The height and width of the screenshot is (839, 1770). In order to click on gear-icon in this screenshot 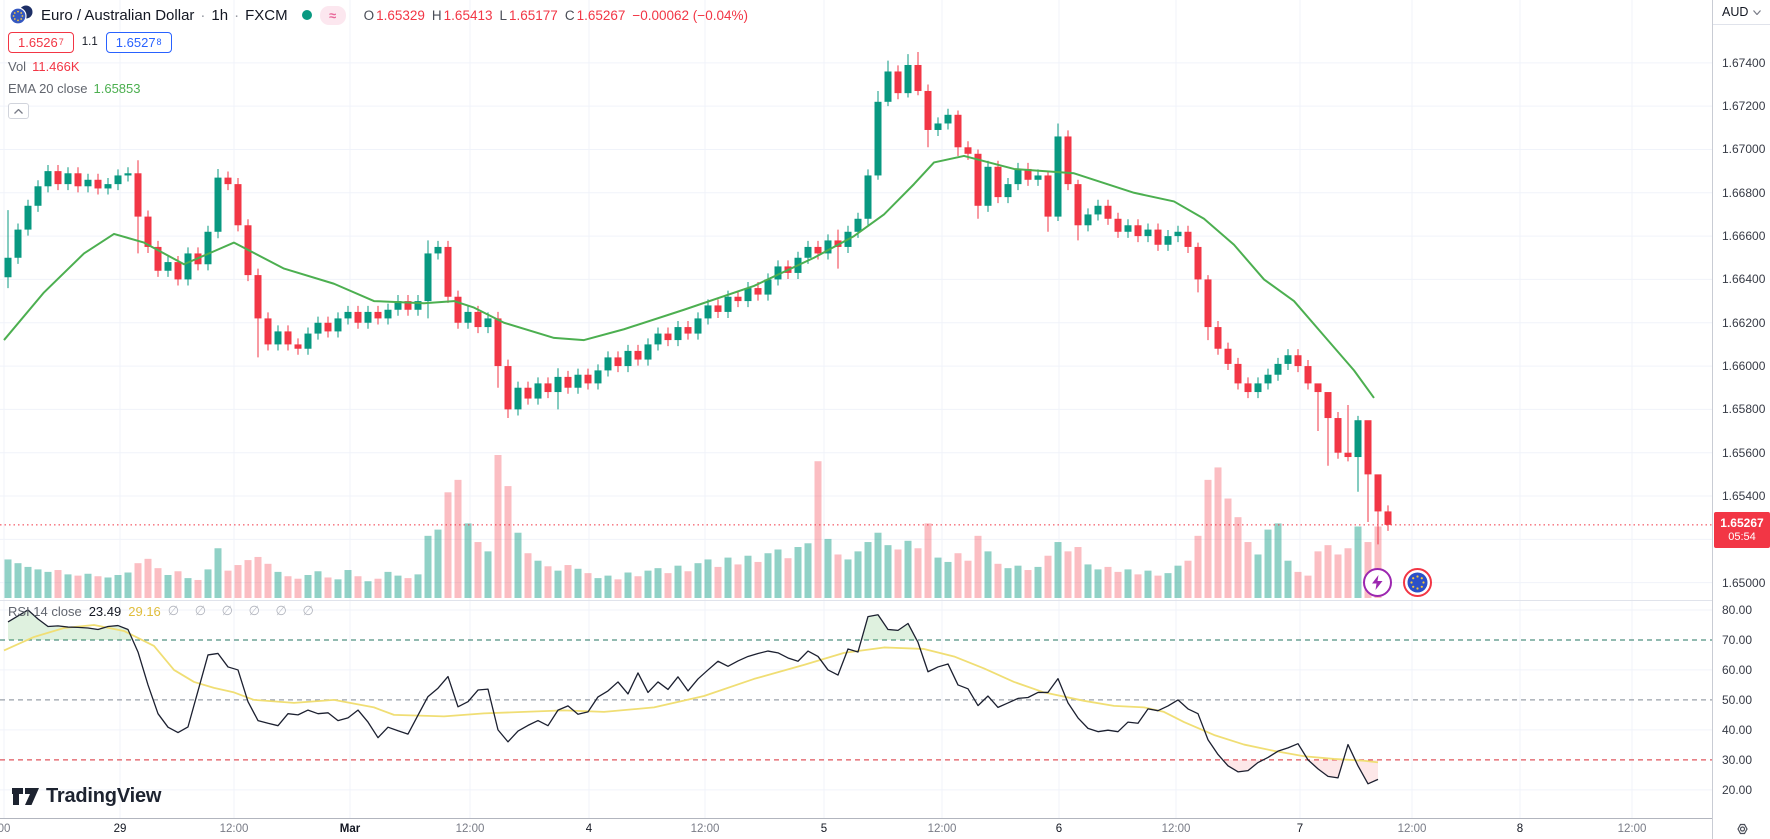, I will do `click(1742, 829)`.